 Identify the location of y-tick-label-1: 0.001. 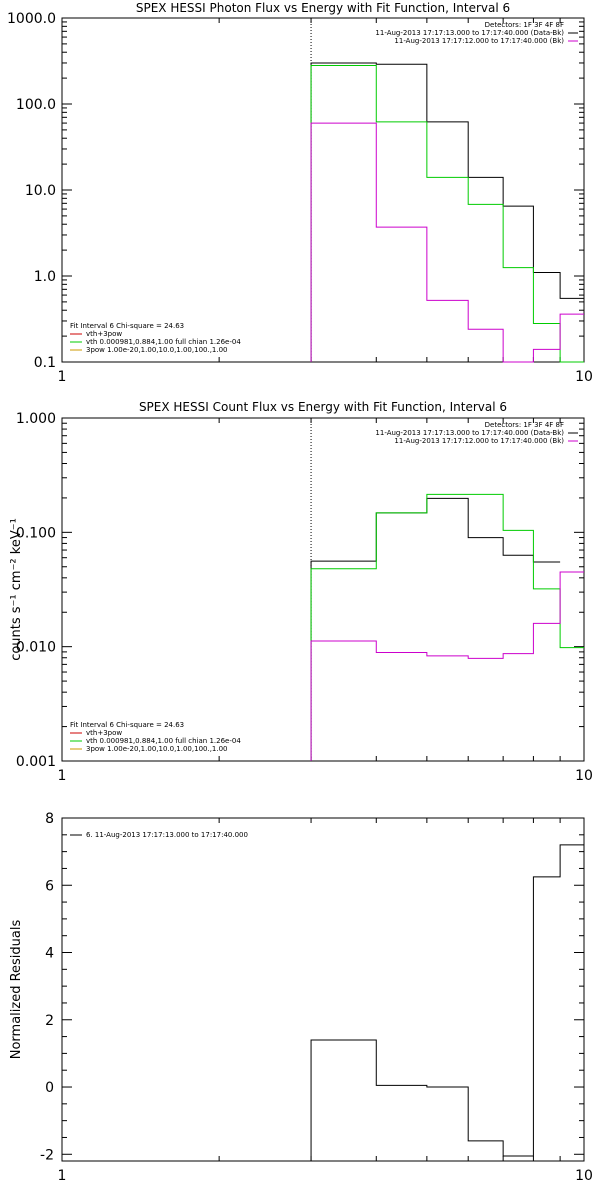
(36, 762).